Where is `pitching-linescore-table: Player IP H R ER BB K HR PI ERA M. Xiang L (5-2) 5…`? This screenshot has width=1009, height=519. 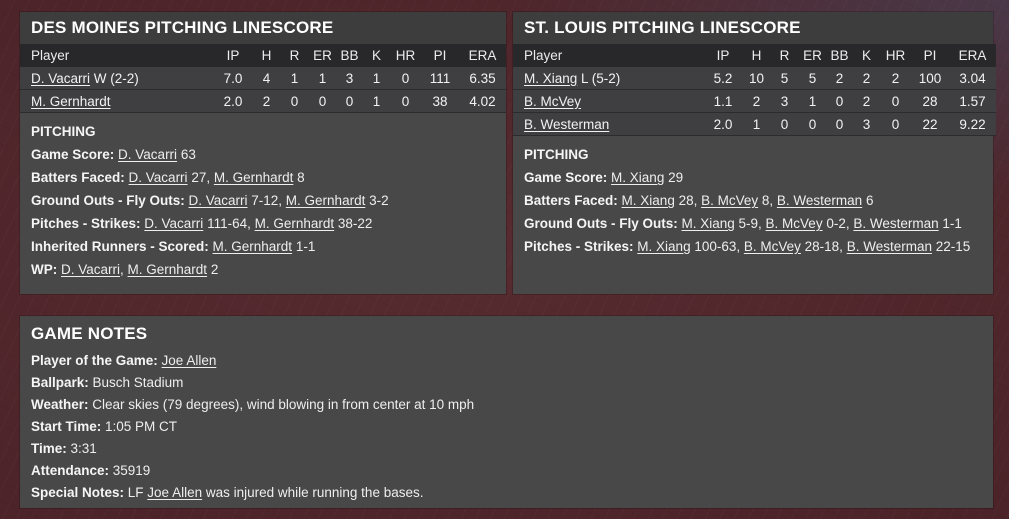
pitching-linescore-table: Player IP H R ER BB K HR PI ERA M. Xiang L (5-2) 5… is located at coordinates (754, 90).